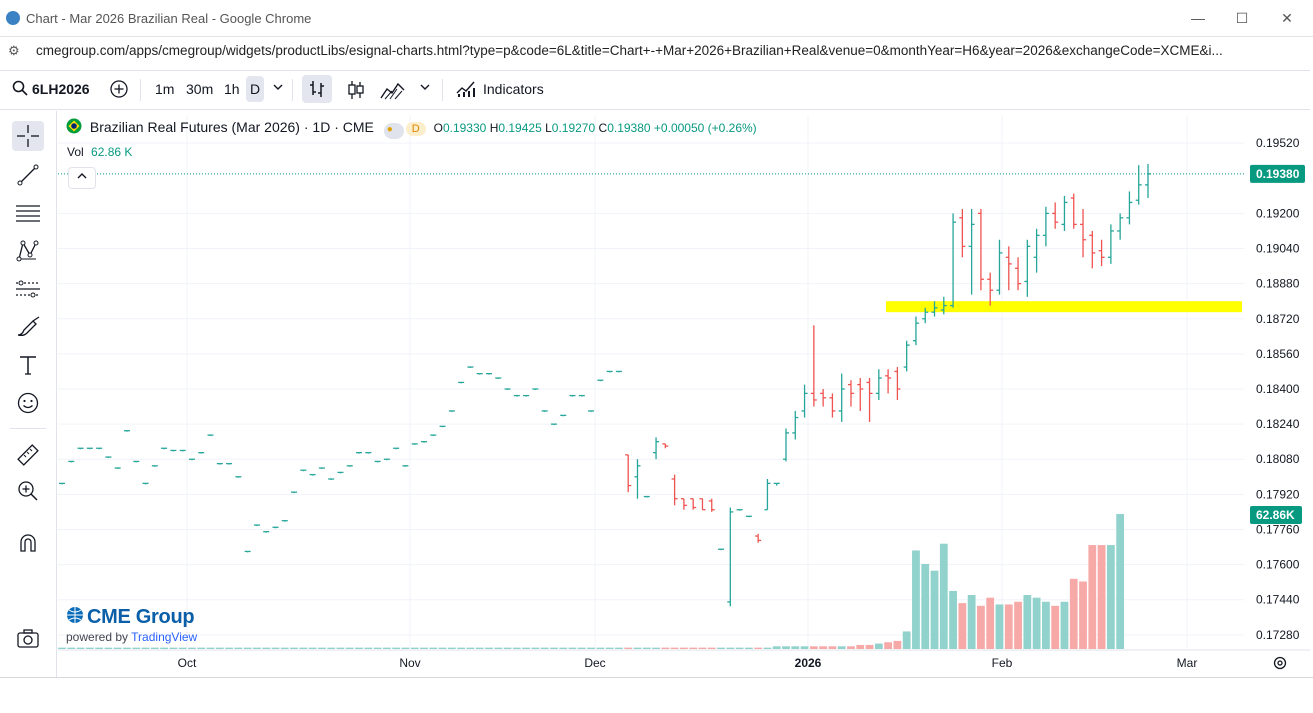 This screenshot has width=1313, height=713. Describe the element at coordinates (655, 90) in the screenshot. I see `chart-toolbar: 6LH2026 1m 30m 1h D Indicators` at that location.